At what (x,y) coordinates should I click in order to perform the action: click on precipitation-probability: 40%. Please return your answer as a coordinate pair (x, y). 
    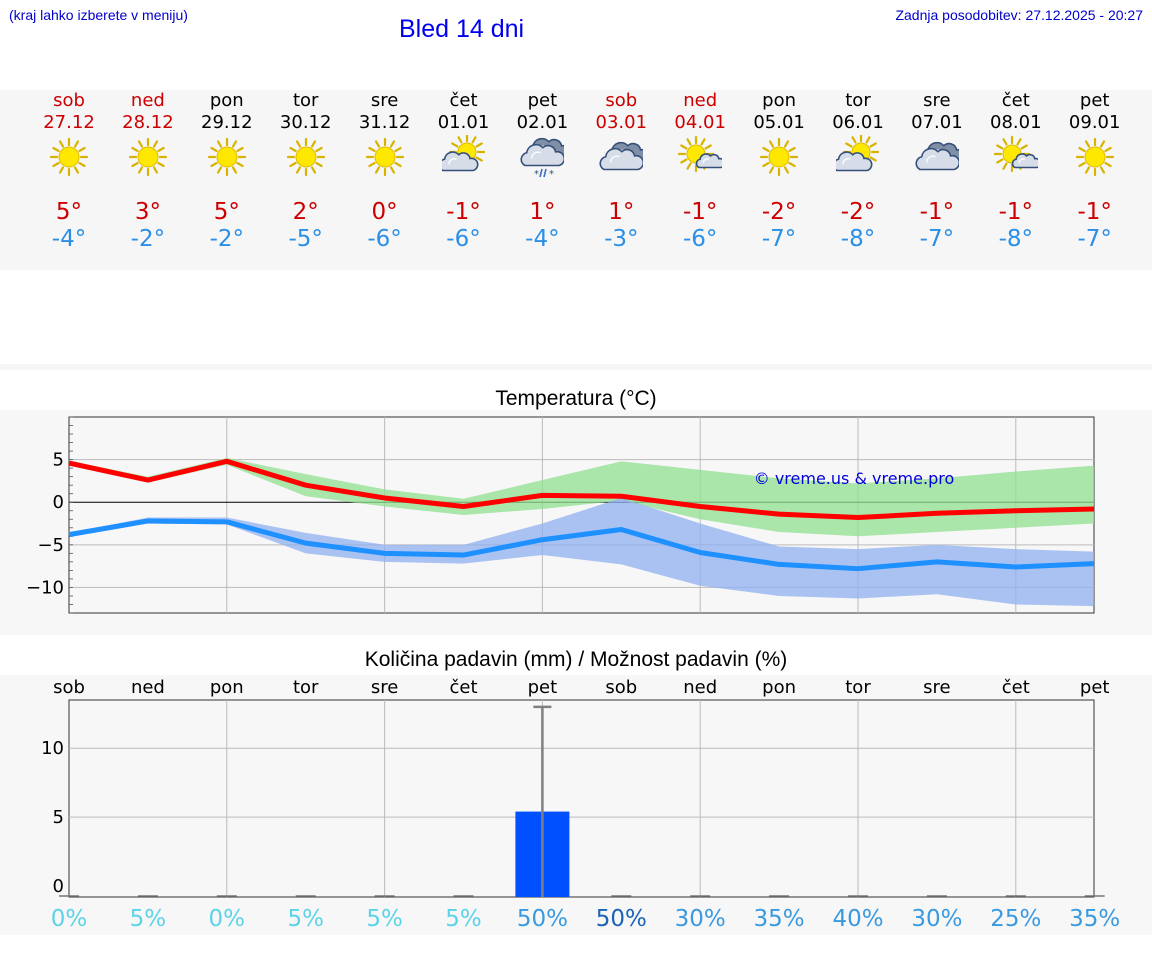
    Looking at the image, I should click on (857, 919).